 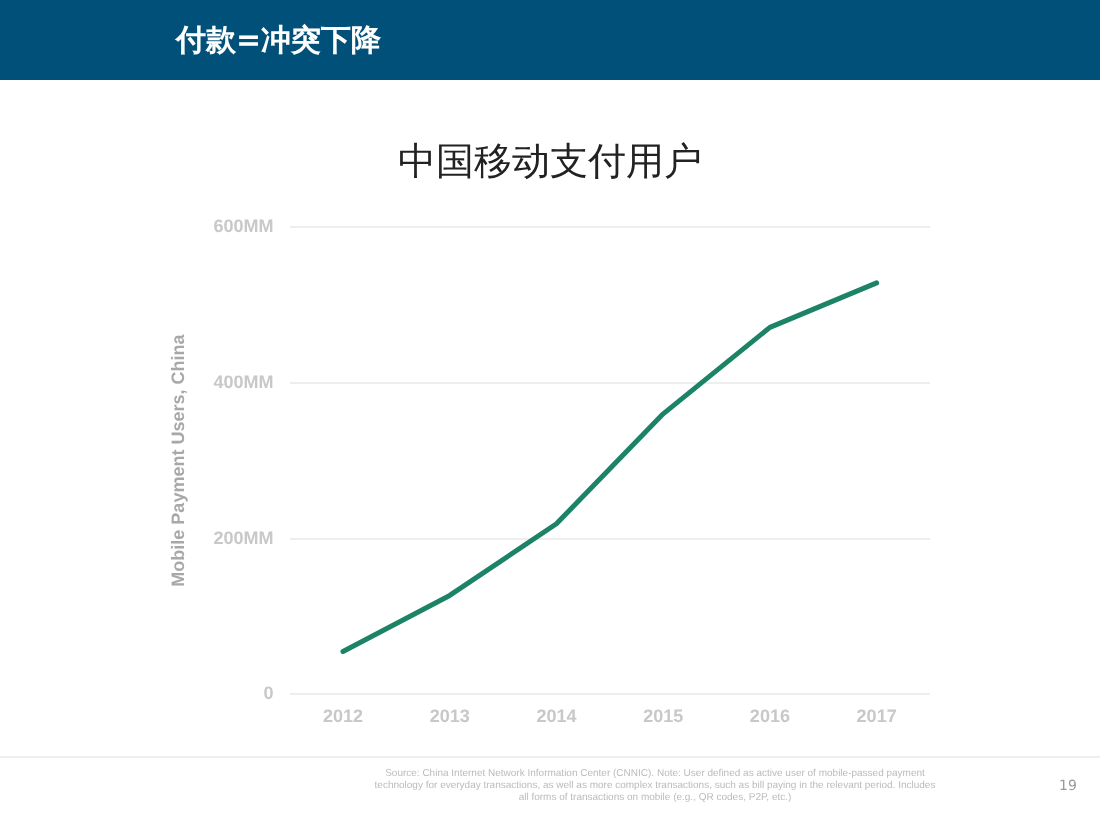 I want to click on chart-subtitle: 付款=冲突下降, so click(x=279, y=41).